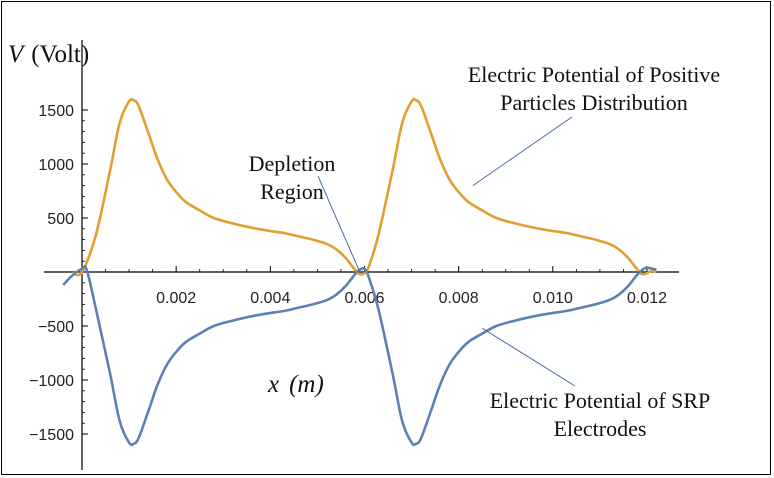 The image size is (774, 478). Describe the element at coordinates (58, 273) in the screenshot. I see `y-axis-ticks: 1500 1000 500 −500 −1000 −1500` at that location.